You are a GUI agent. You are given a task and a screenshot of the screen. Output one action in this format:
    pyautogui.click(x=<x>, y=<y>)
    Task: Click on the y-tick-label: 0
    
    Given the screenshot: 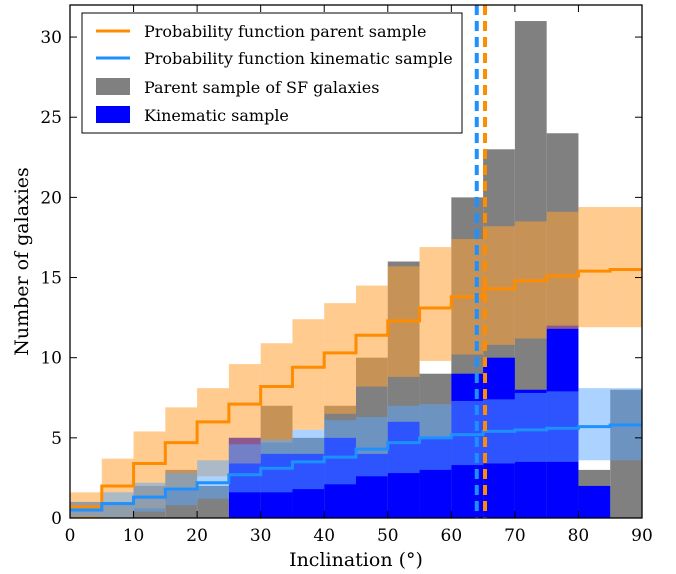 What is the action you would take?
    pyautogui.click(x=56, y=519)
    